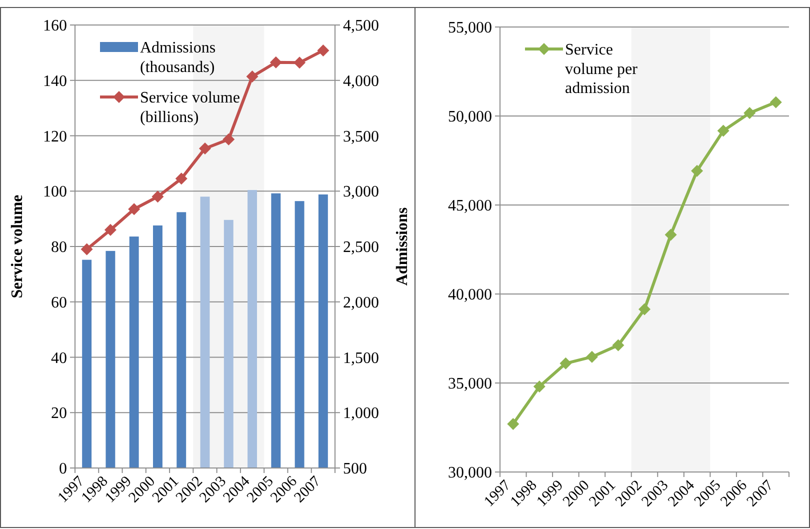 This screenshot has height=529, width=810. Describe the element at coordinates (55, 26) in the screenshot. I see `y-tick-label: 160` at that location.